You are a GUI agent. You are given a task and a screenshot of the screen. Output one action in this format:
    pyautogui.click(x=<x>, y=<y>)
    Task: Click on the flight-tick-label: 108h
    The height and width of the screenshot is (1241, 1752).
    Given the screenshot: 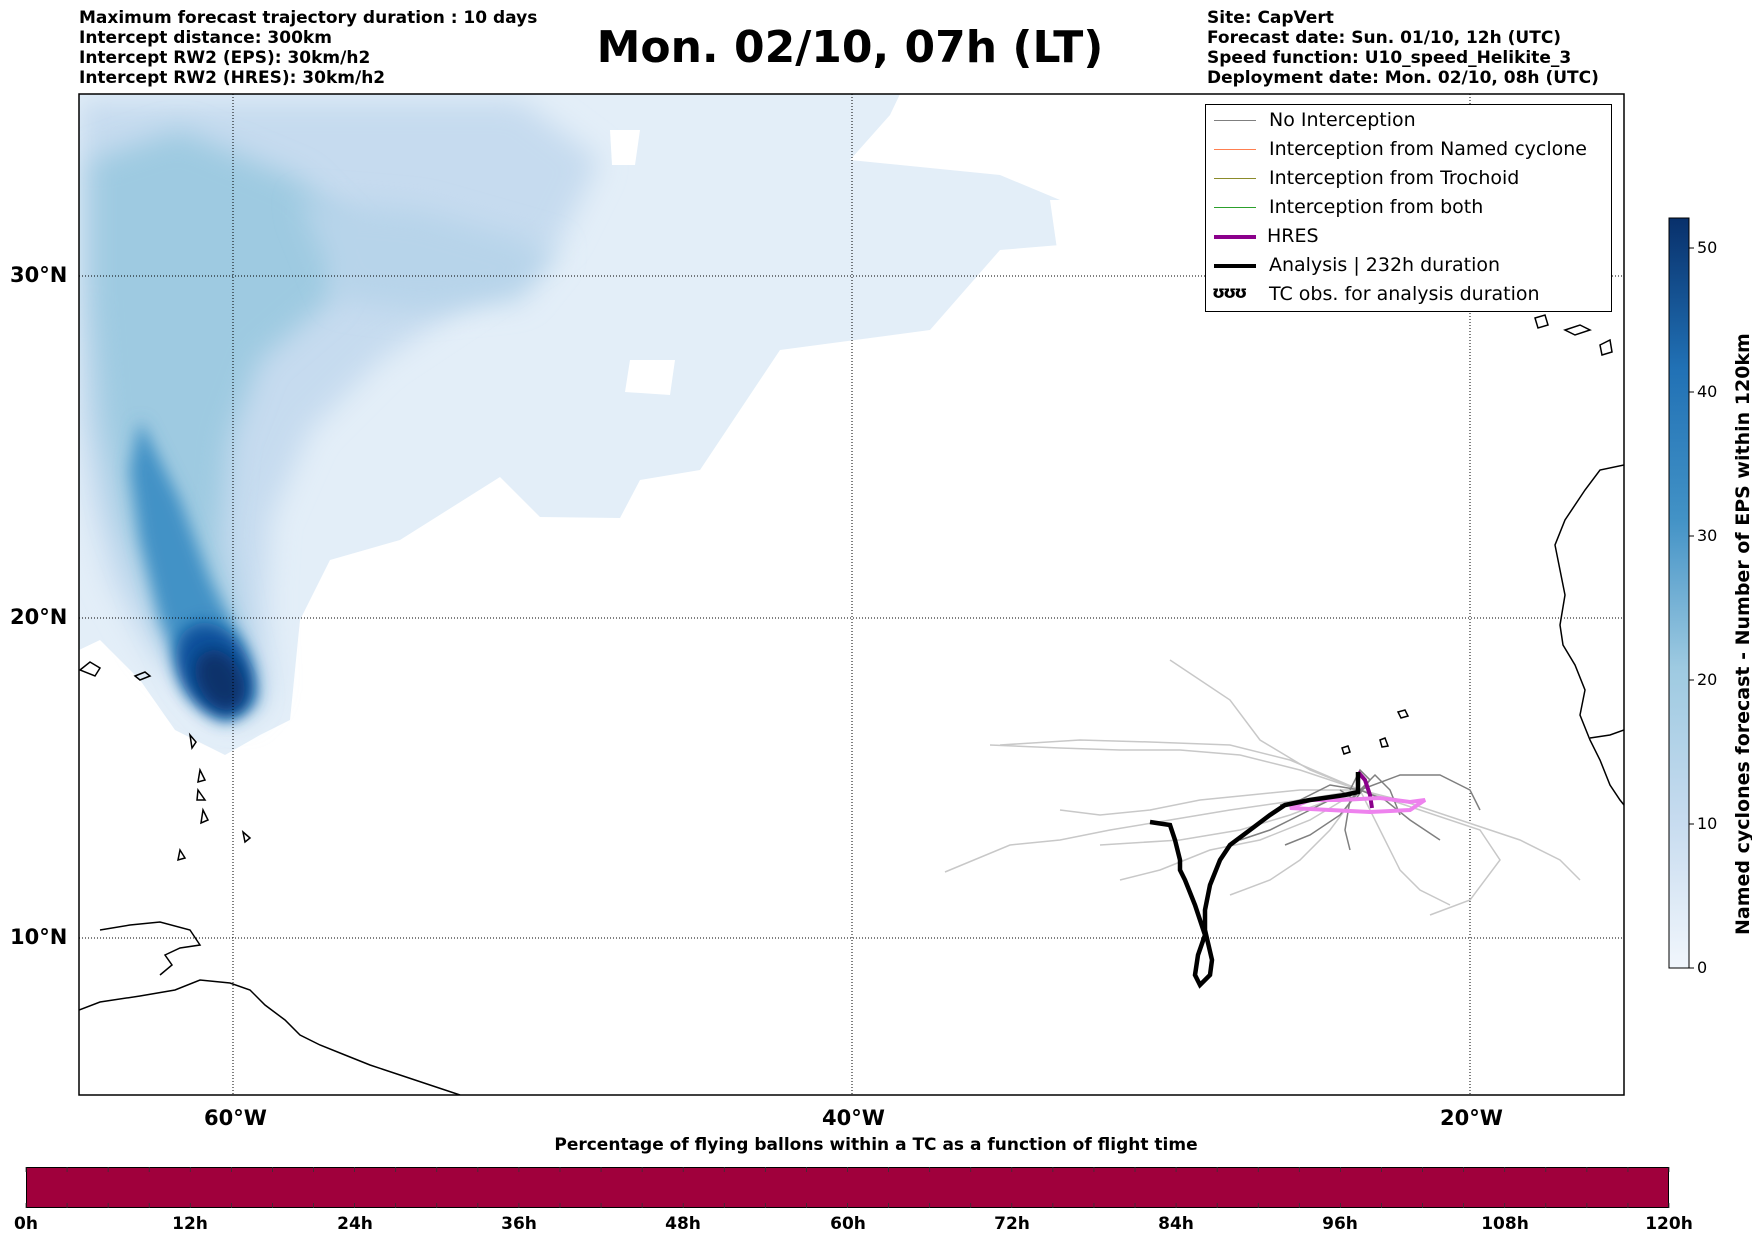 What is the action you would take?
    pyautogui.click(x=1505, y=1224)
    